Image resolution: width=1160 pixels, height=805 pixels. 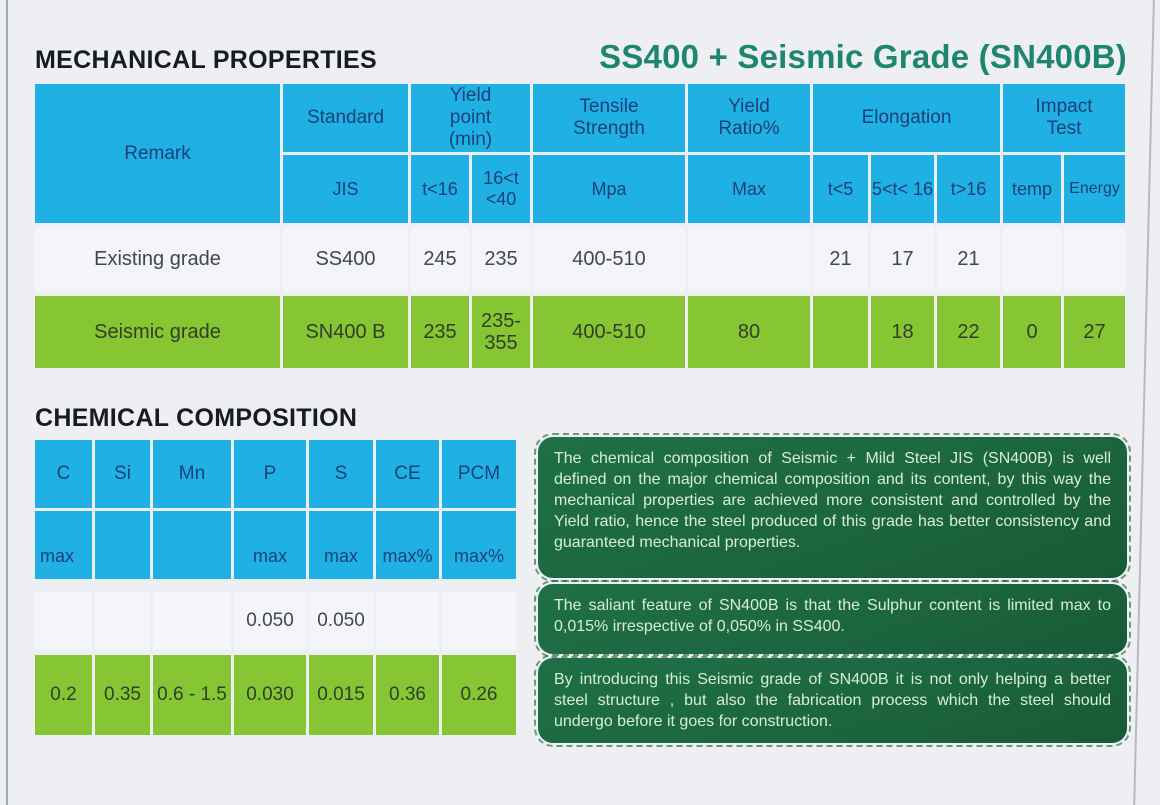 What do you see at coordinates (345, 189) in the screenshot?
I see `subheader-jis: JIS` at bounding box center [345, 189].